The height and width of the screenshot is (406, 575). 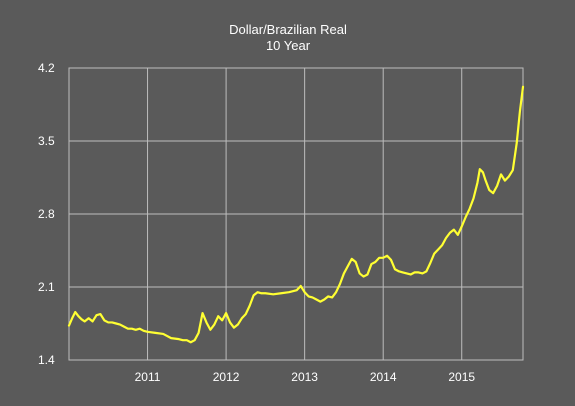 I want to click on y-tick-label: 4.2, so click(x=46, y=68).